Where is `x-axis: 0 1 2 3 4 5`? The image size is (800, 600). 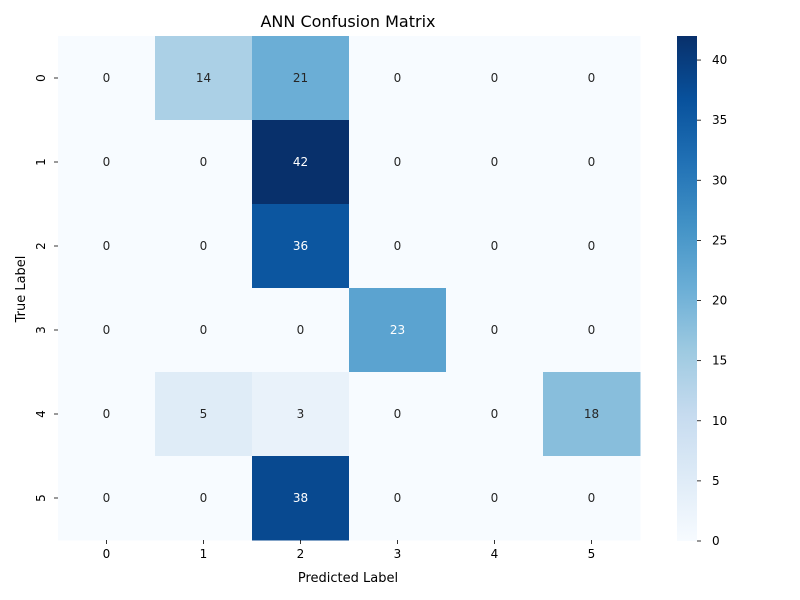
x-axis: 0 1 2 3 4 5 is located at coordinates (349, 550).